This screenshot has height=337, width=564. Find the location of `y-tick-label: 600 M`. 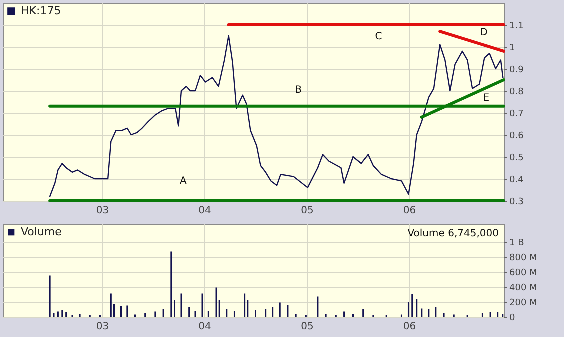

y-tick-label: 600 M is located at coordinates (524, 273).